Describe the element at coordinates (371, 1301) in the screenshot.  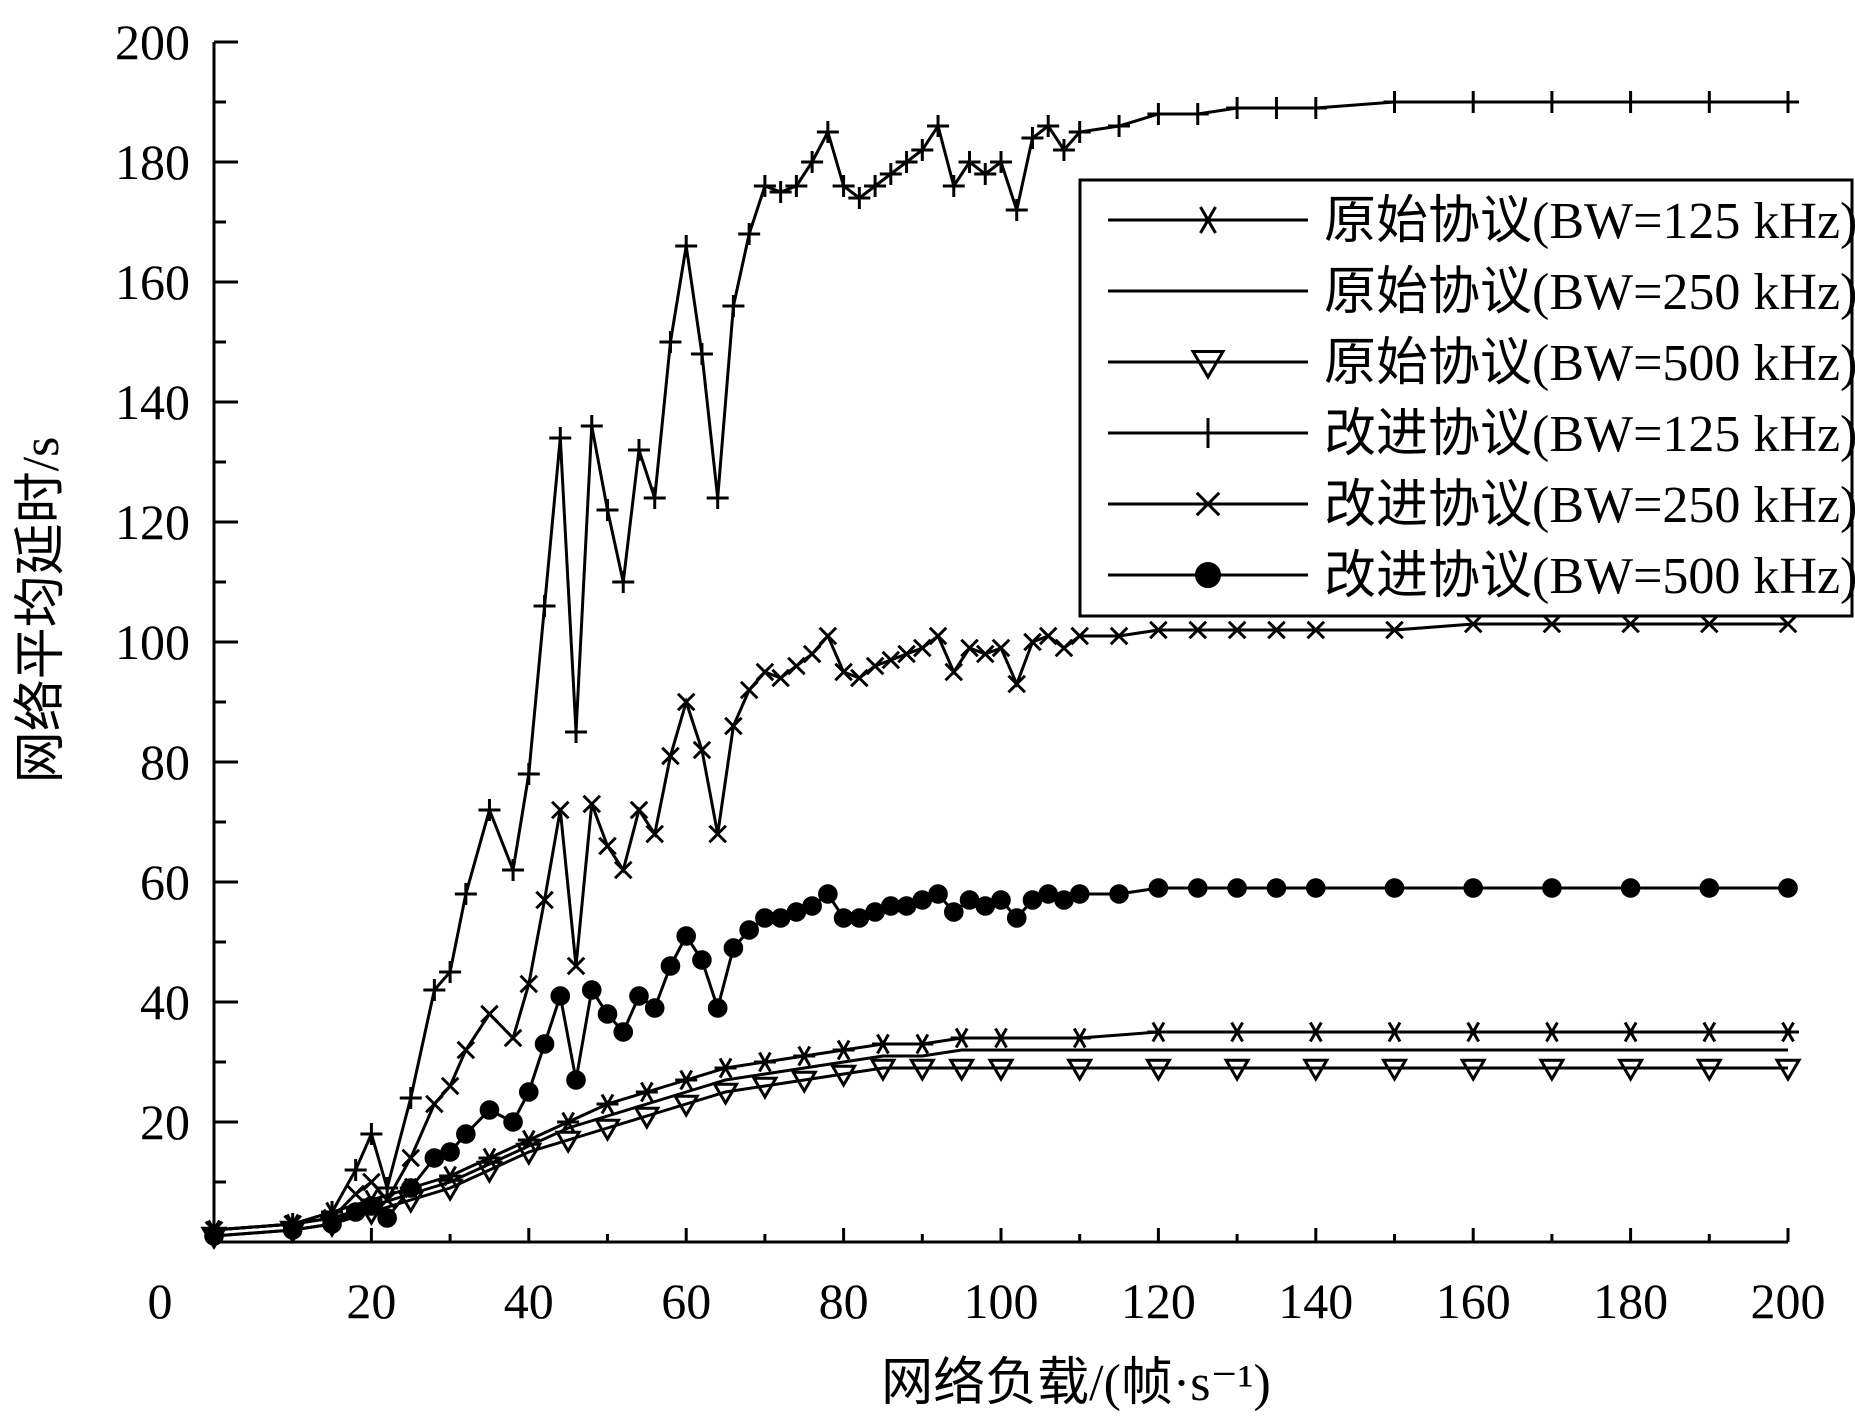
I see `x-tick-label: 20` at that location.